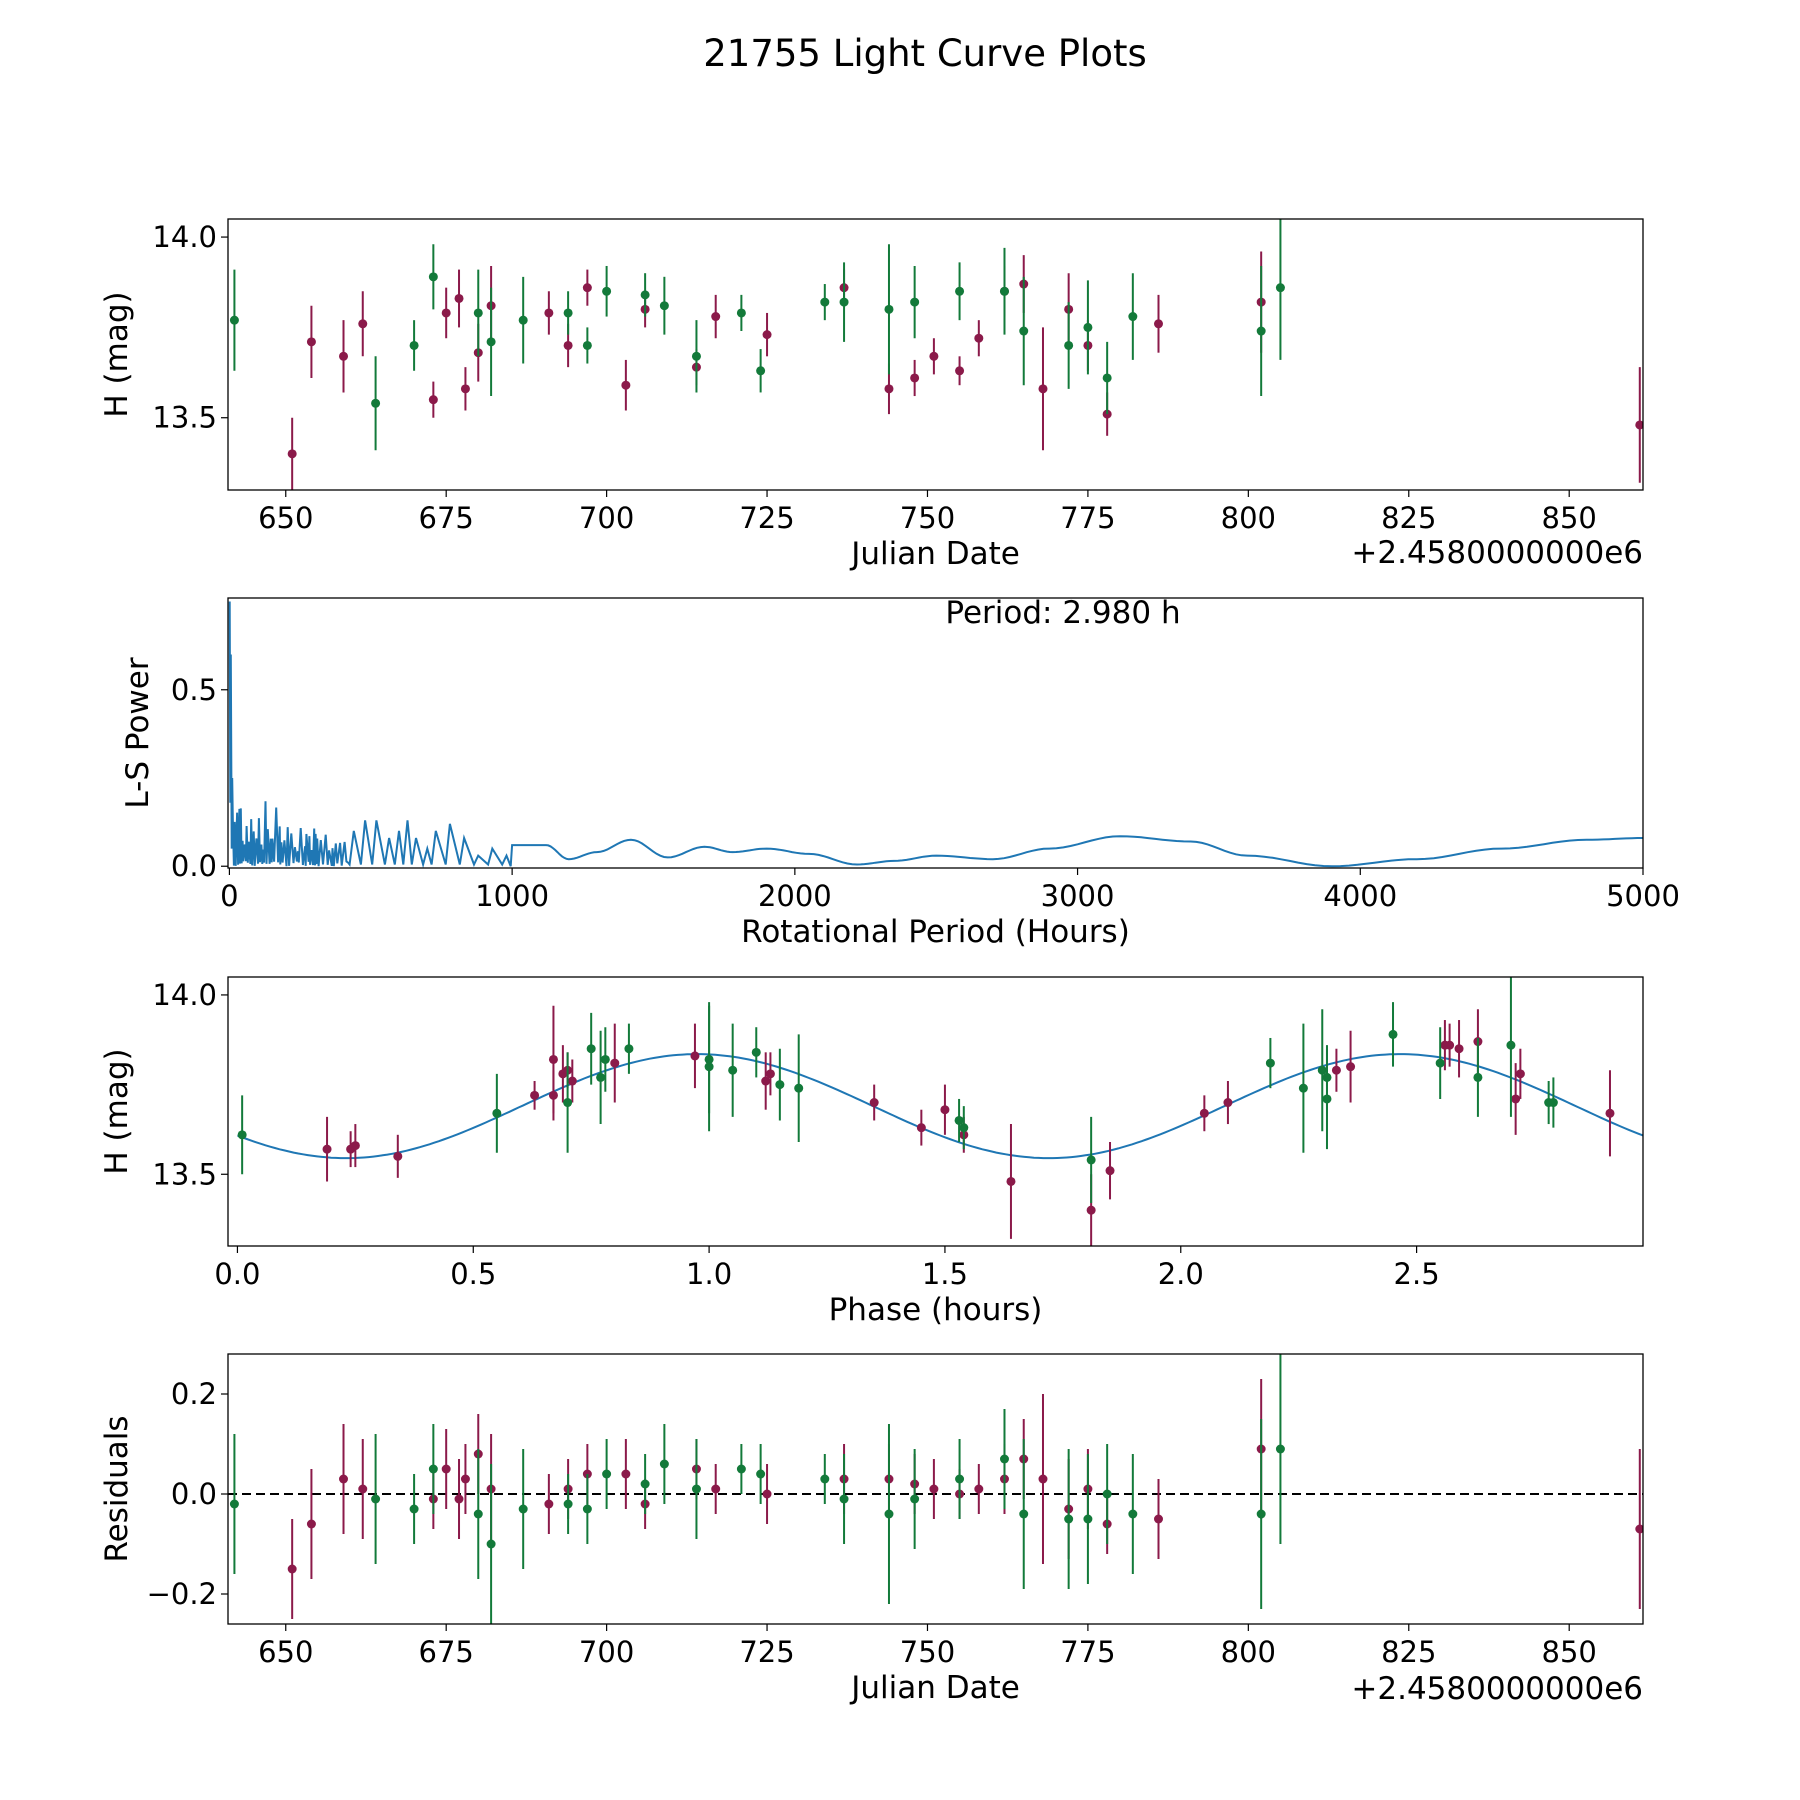 The height and width of the screenshot is (1800, 1800). I want to click on lightcurve-xtick-label: 775, so click(1087, 518).